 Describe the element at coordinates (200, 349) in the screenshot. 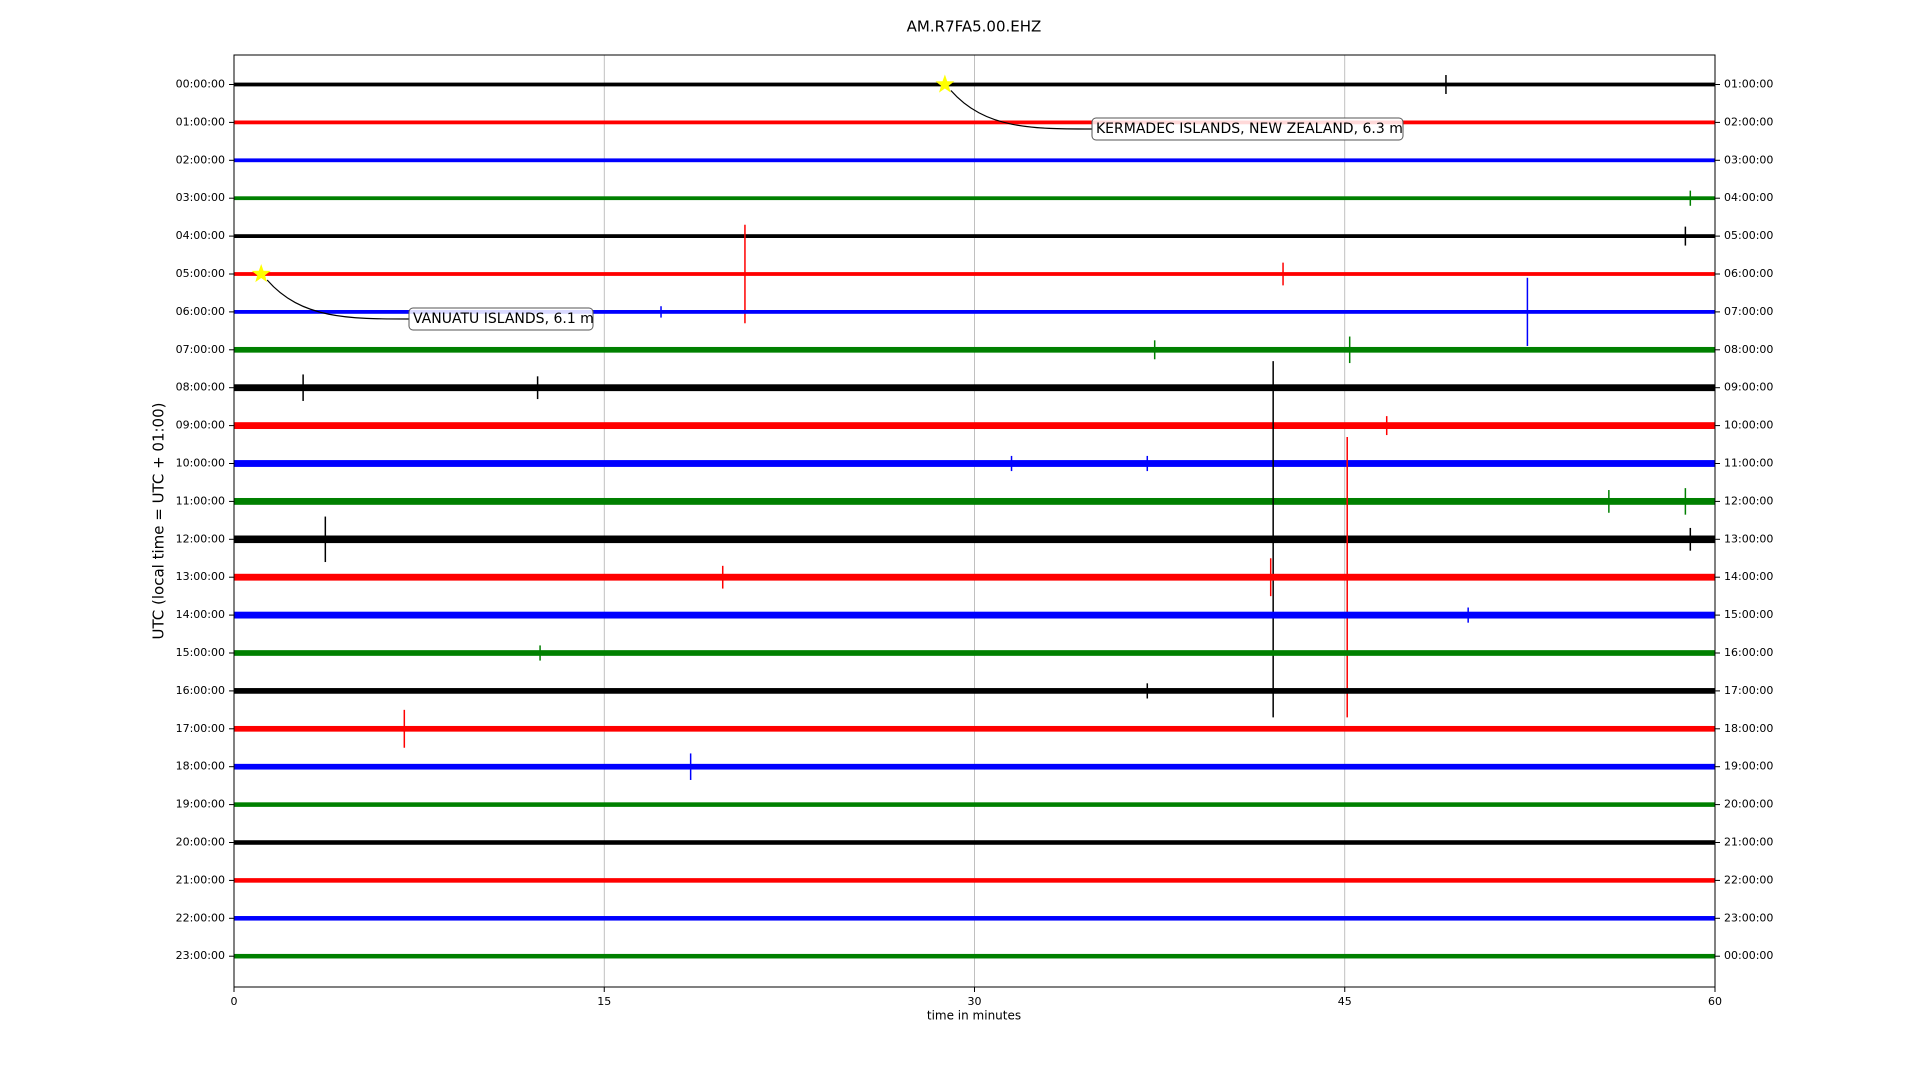

I see `y-tick-label: 07:00:00` at that location.